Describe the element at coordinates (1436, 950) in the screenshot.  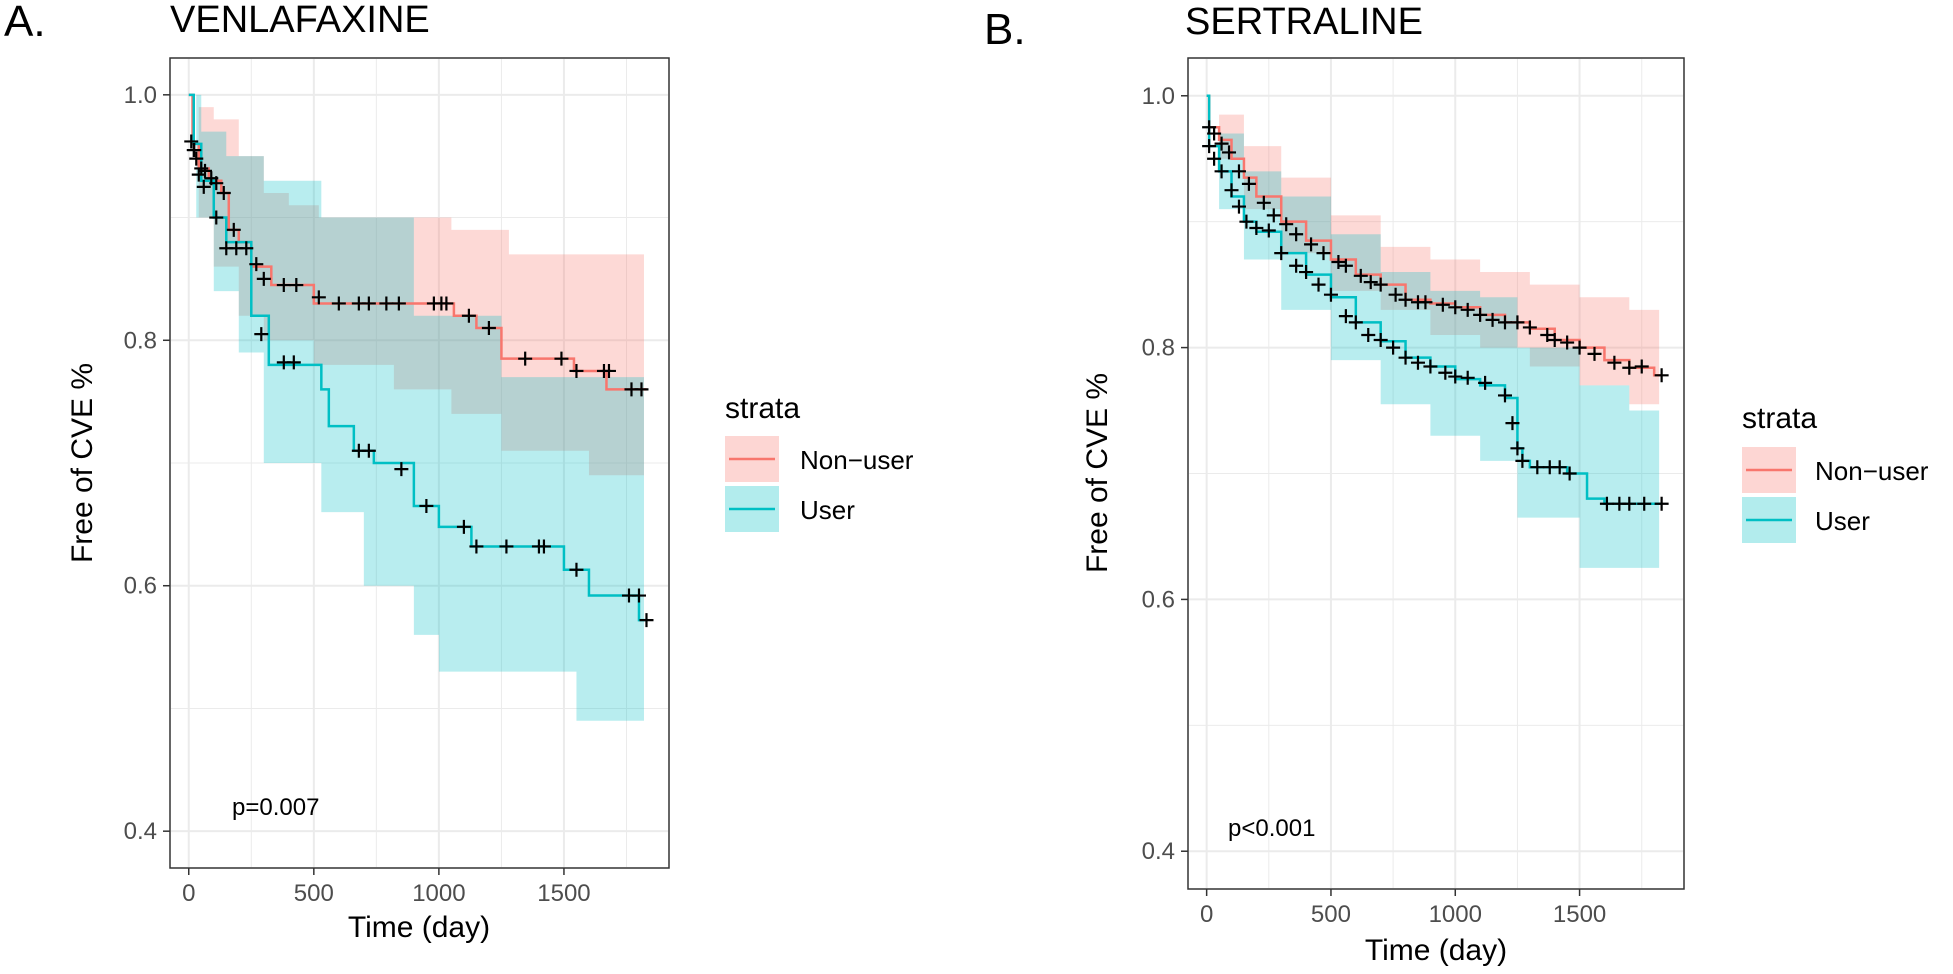
I see `x-axis-label-b: Time (day)` at that location.